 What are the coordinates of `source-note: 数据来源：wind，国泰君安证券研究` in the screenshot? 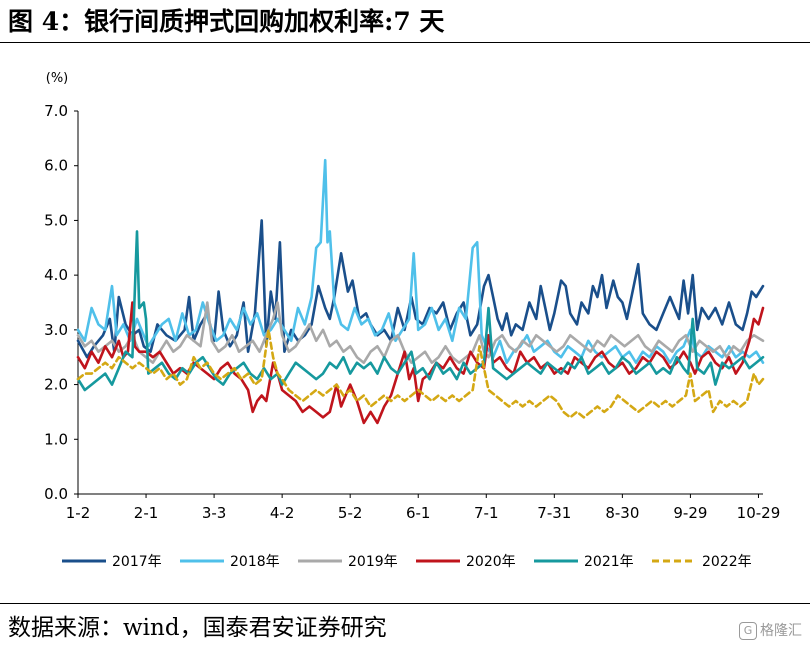 It's located at (197, 628).